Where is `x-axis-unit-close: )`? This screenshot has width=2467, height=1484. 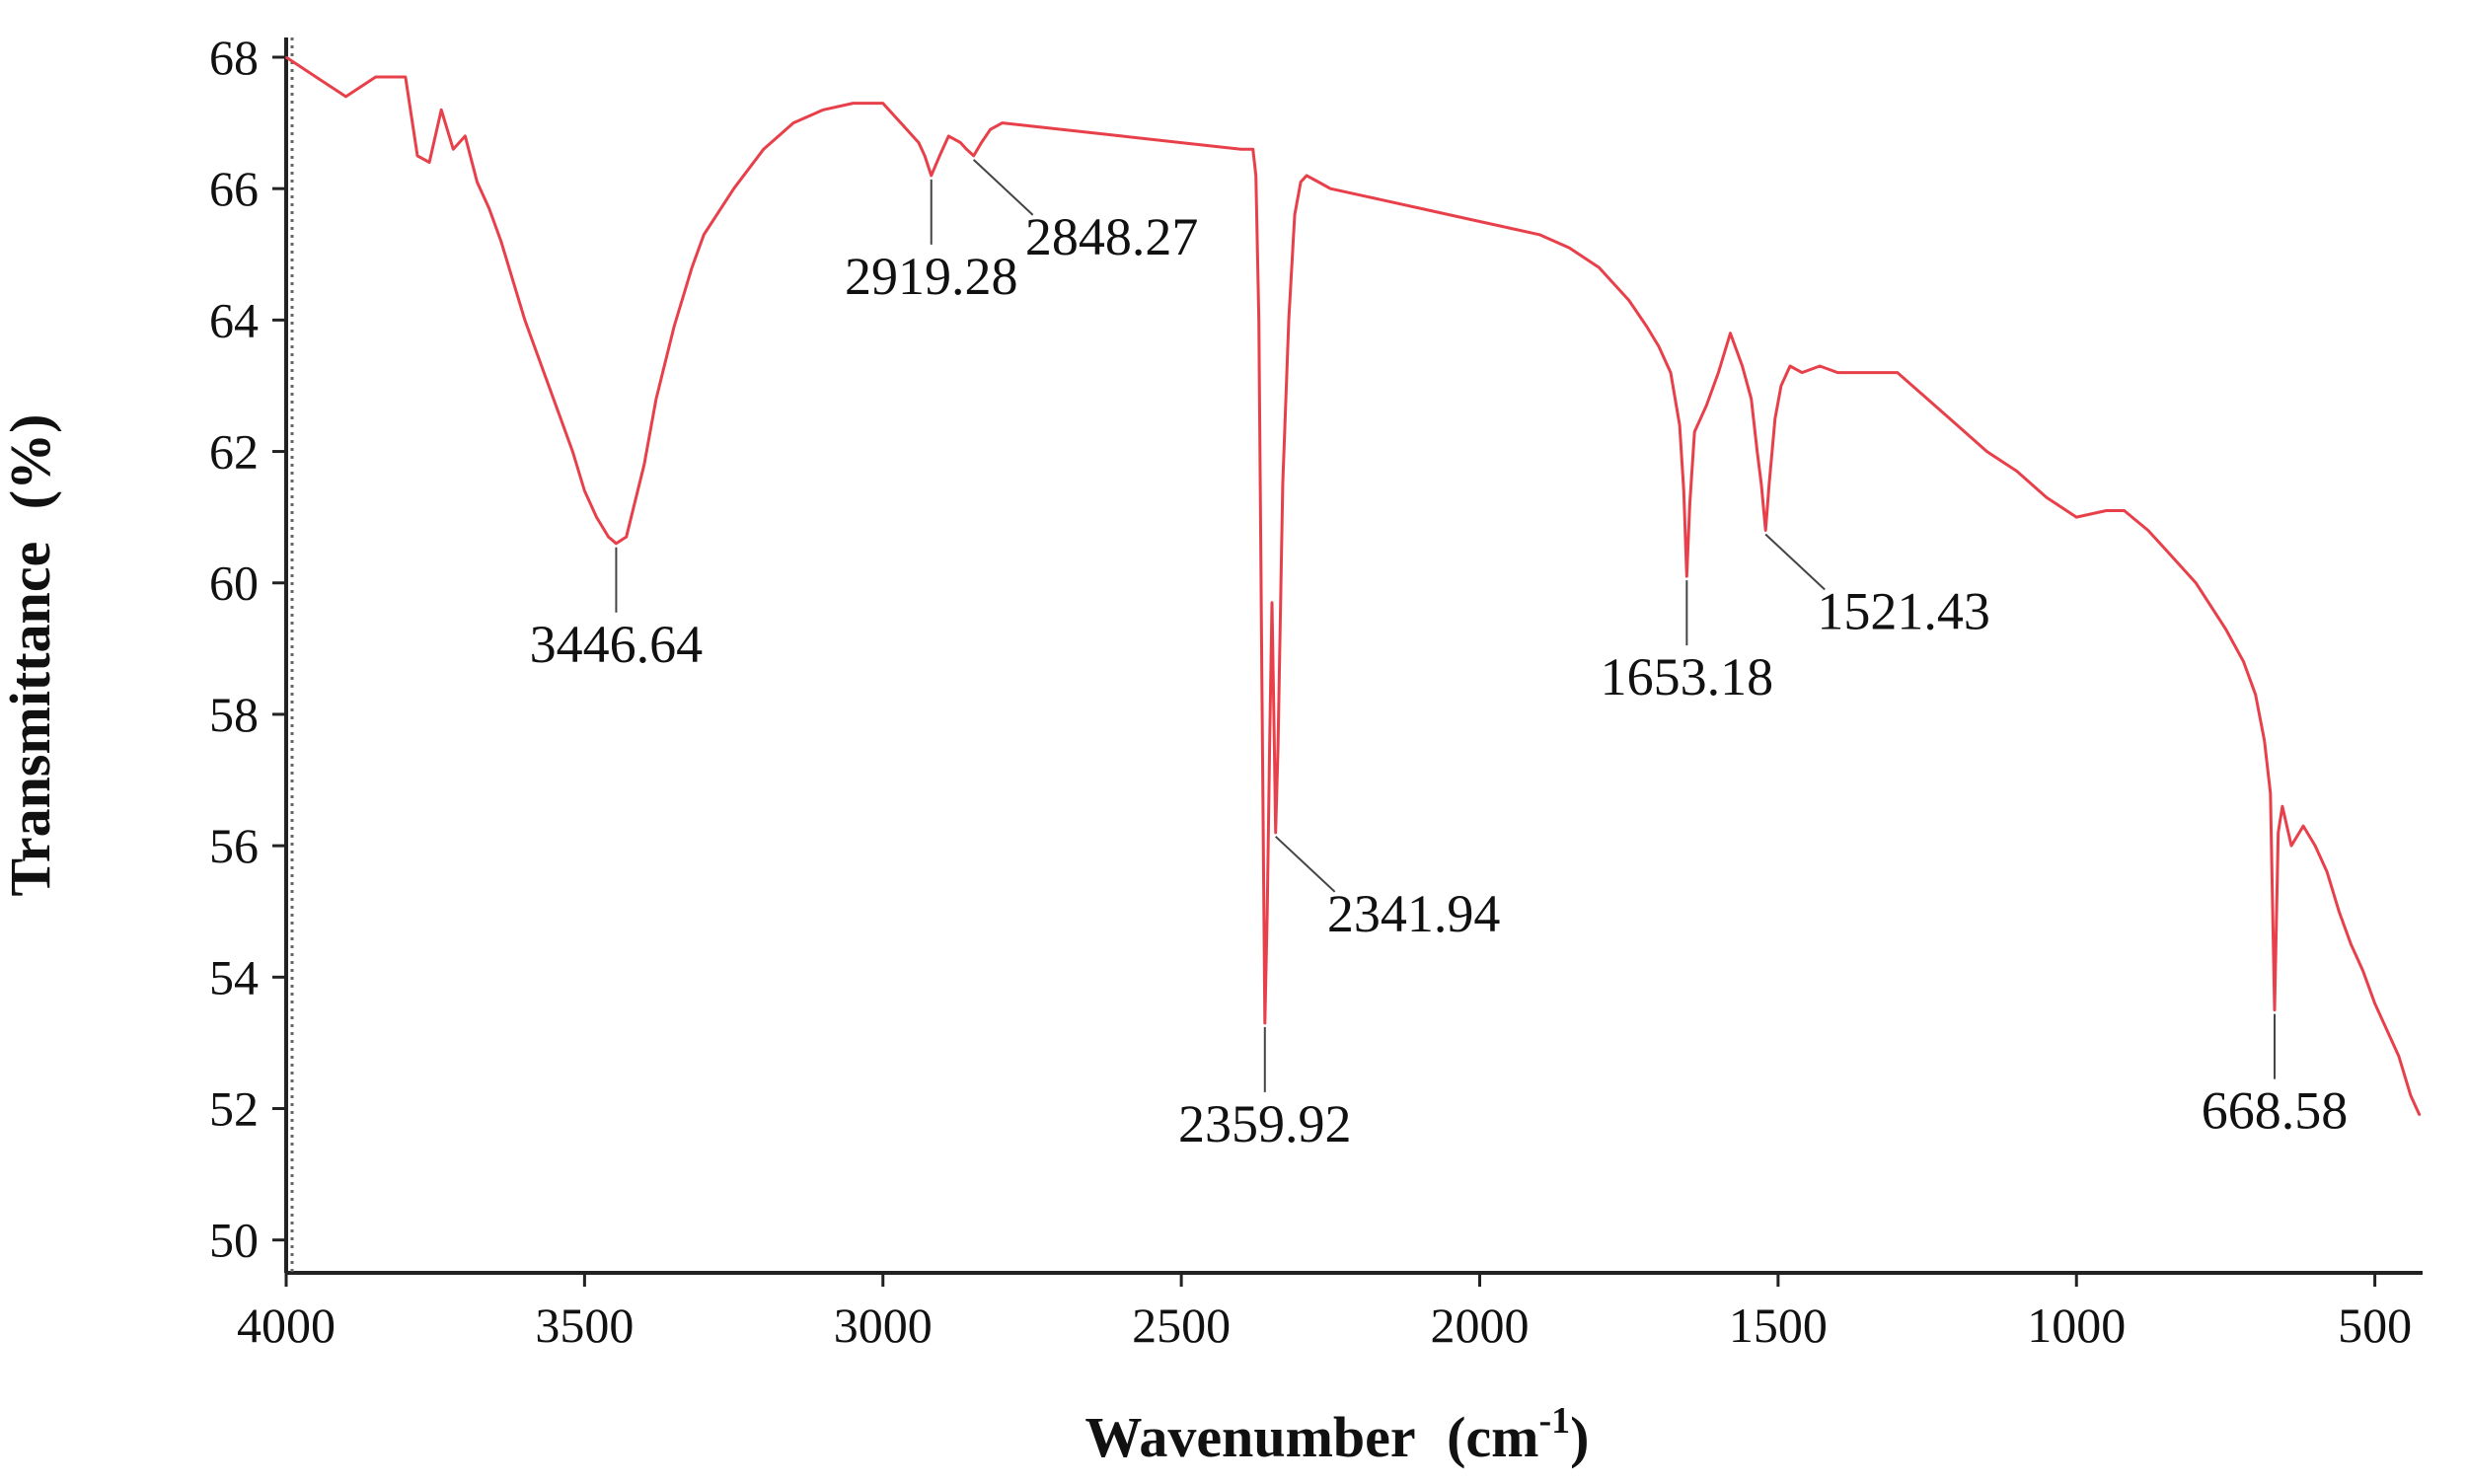
x-axis-unit-close: ) is located at coordinates (1579, 1437).